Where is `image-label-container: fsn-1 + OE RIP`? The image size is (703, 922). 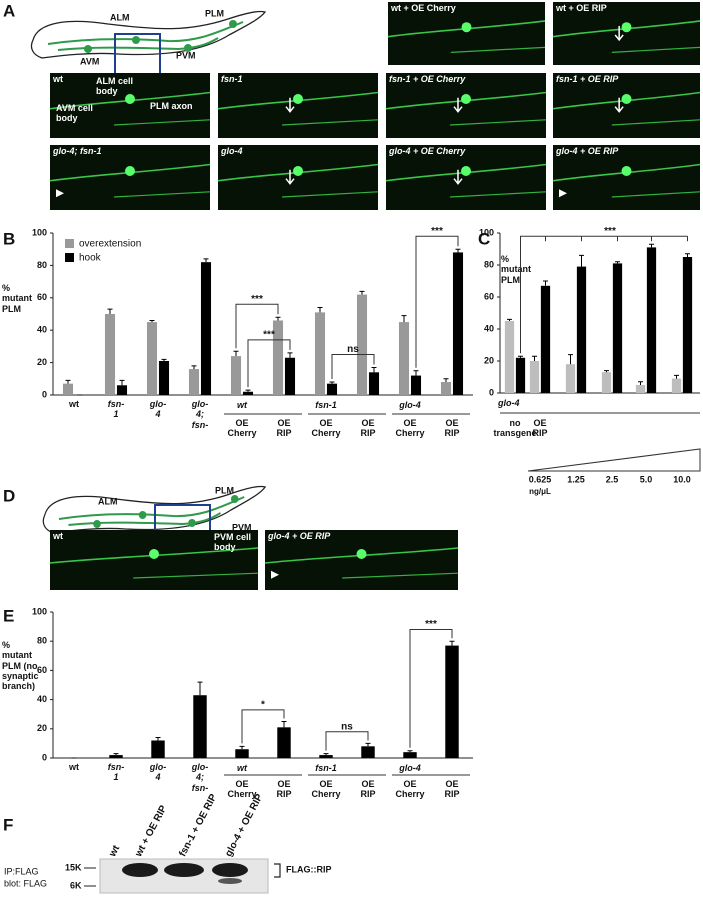 image-label-container: fsn-1 + OE RIP is located at coordinates (626, 80).